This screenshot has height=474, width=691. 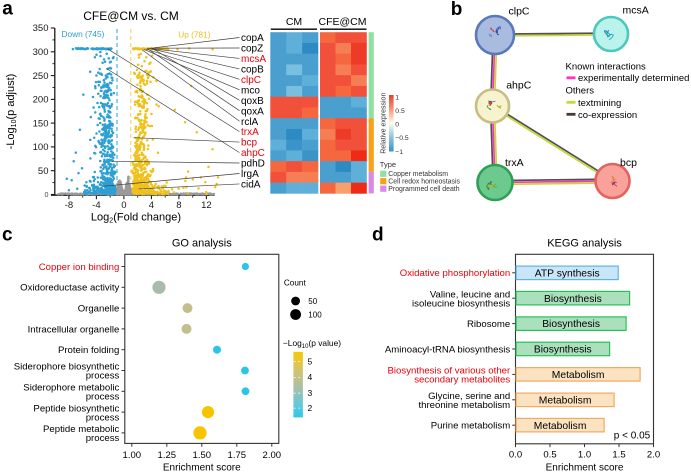 I want to click on svg-text: −1, so click(x=399, y=152).